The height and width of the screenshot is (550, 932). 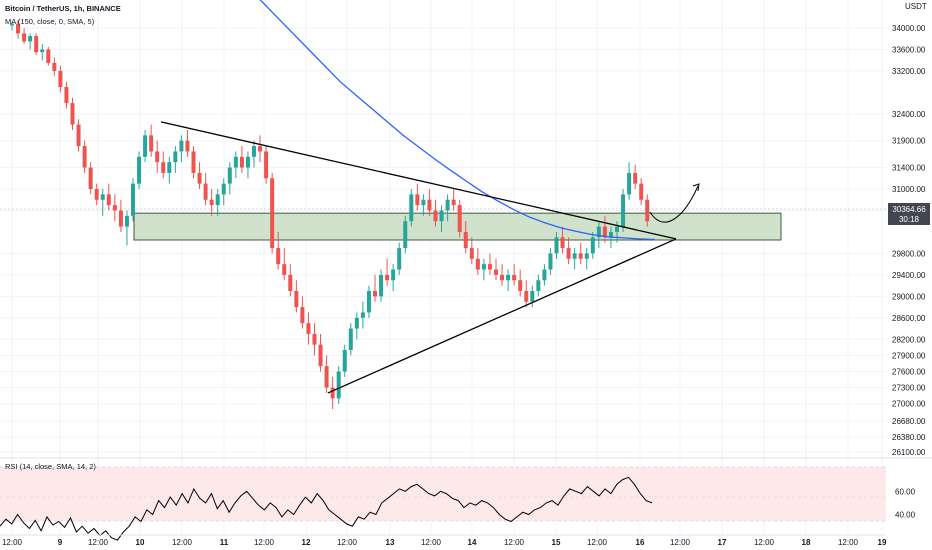 I want to click on price-tick-label: 29800.00, so click(x=909, y=253).